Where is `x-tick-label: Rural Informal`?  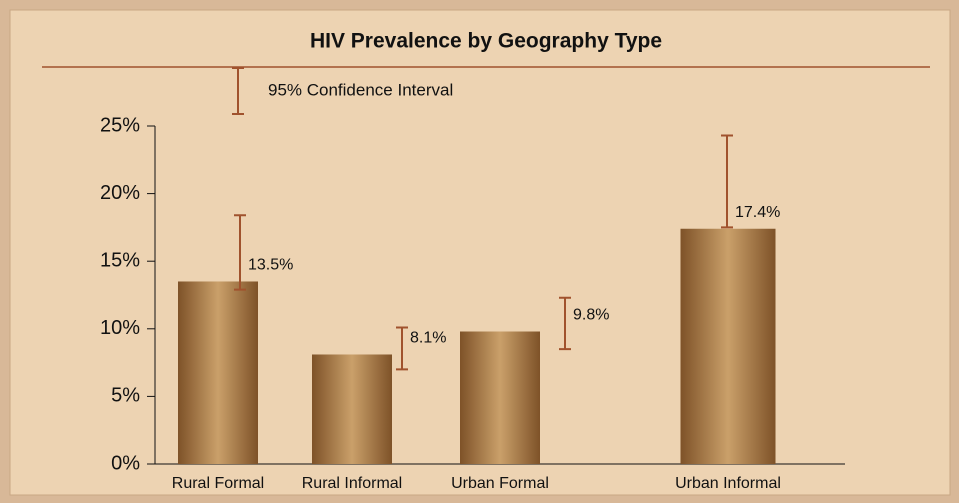 x-tick-label: Rural Informal is located at coordinates (352, 483).